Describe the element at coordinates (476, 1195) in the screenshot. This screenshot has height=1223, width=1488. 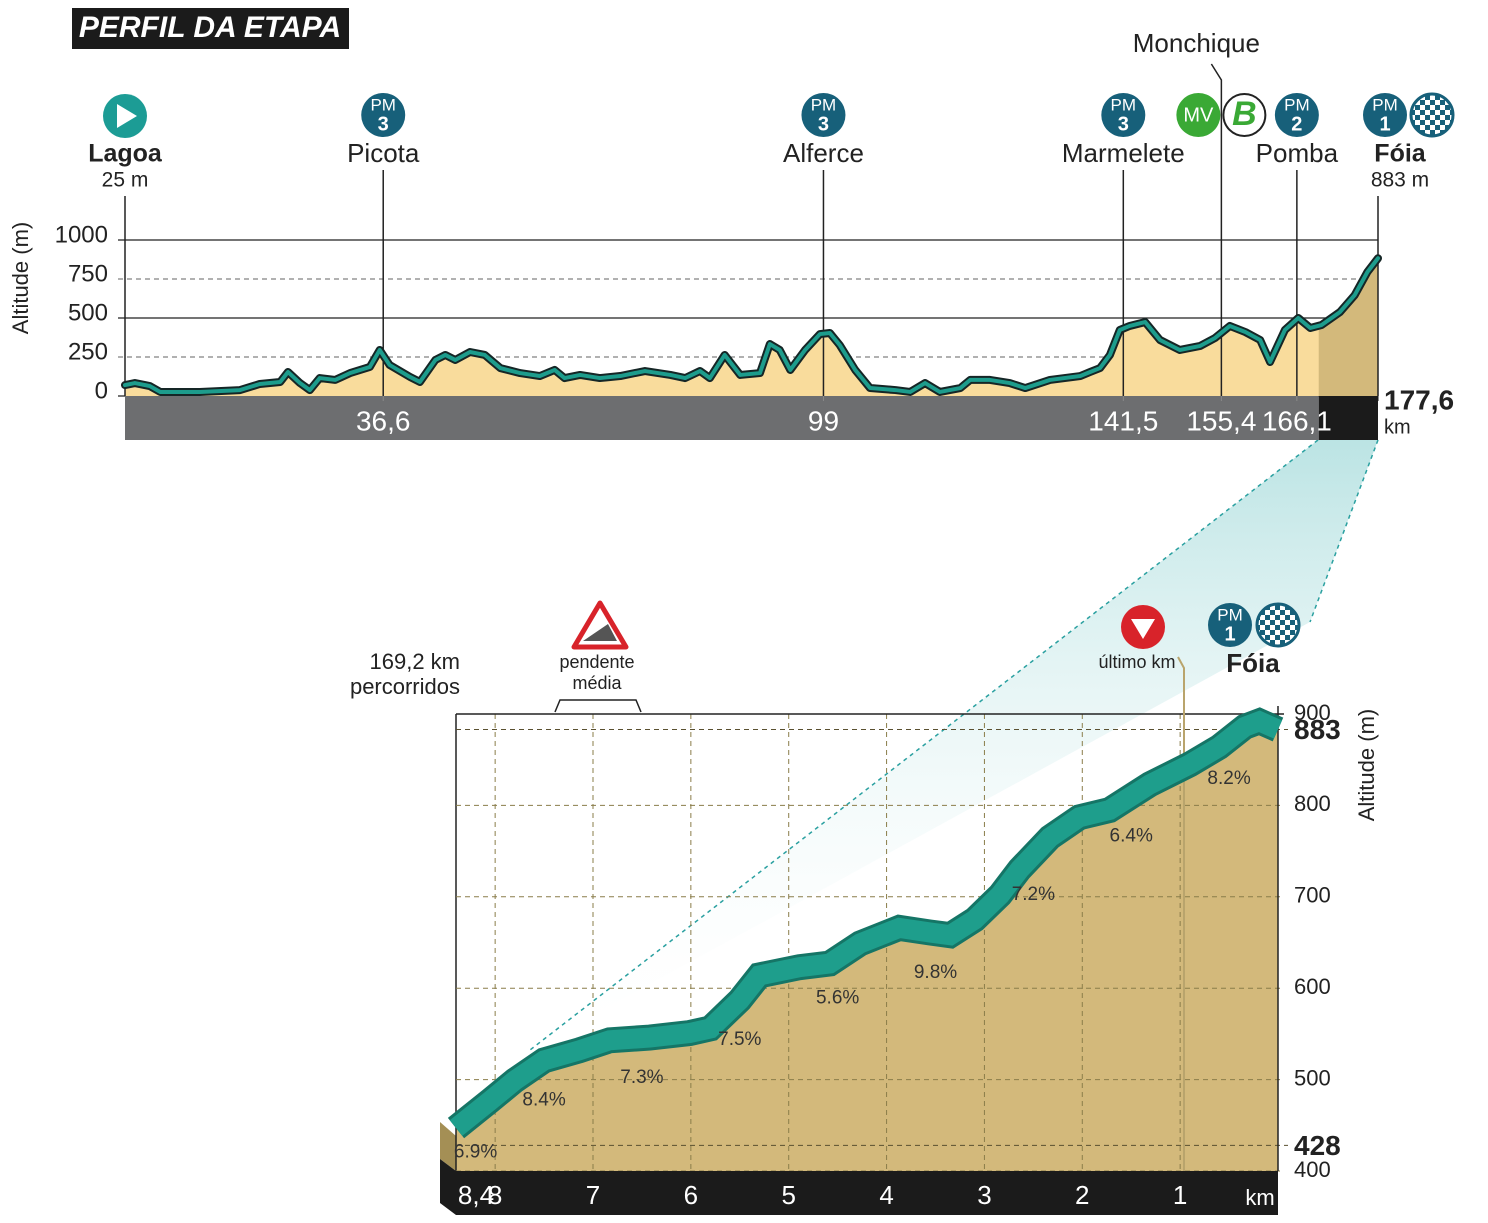
I see `x-tick-label: 8,4` at that location.